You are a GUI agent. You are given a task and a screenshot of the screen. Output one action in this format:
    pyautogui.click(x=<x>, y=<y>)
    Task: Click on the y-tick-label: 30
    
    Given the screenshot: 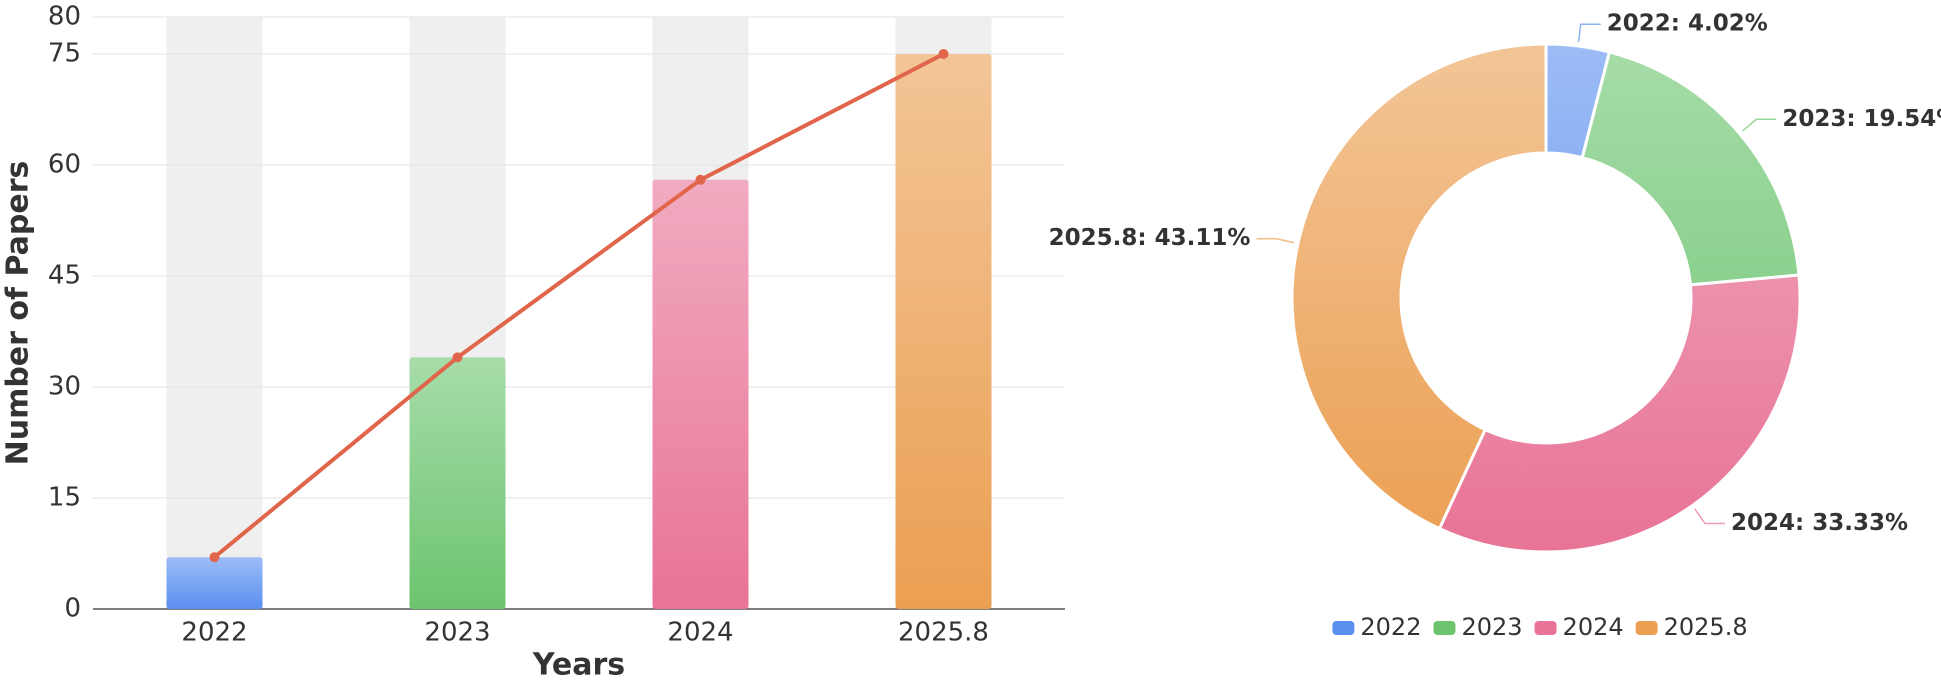 What is the action you would take?
    pyautogui.click(x=64, y=387)
    